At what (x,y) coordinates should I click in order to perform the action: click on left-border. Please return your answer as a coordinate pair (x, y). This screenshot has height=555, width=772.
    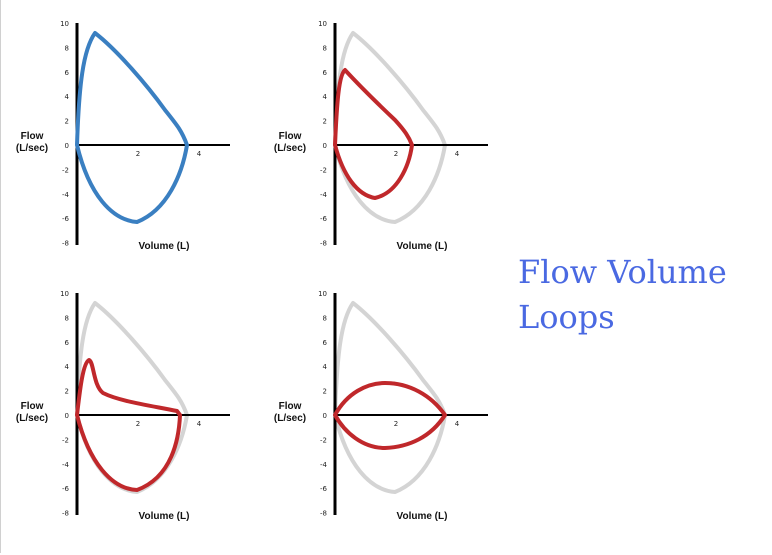
    Looking at the image, I should click on (0, 276).